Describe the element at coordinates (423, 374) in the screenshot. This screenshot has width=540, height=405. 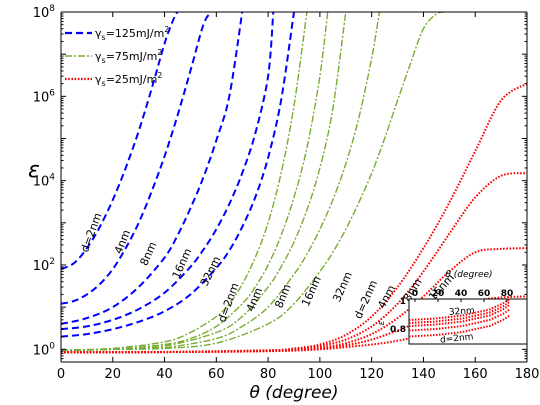
I see `x-tick-label: 140` at that location.